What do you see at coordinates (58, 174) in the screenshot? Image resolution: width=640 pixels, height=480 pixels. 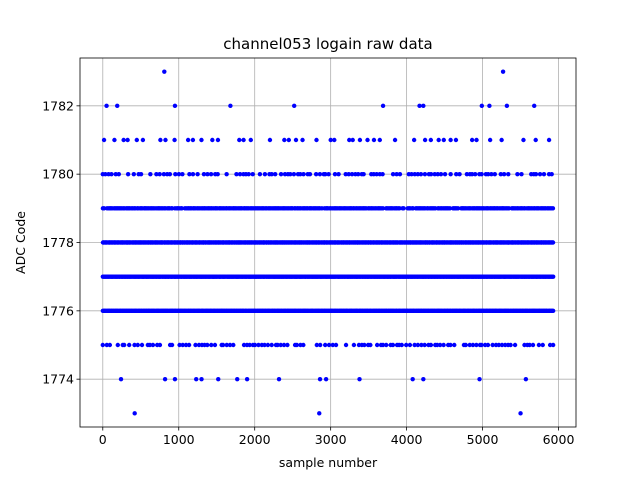 I see `y-tick-label: 1780` at bounding box center [58, 174].